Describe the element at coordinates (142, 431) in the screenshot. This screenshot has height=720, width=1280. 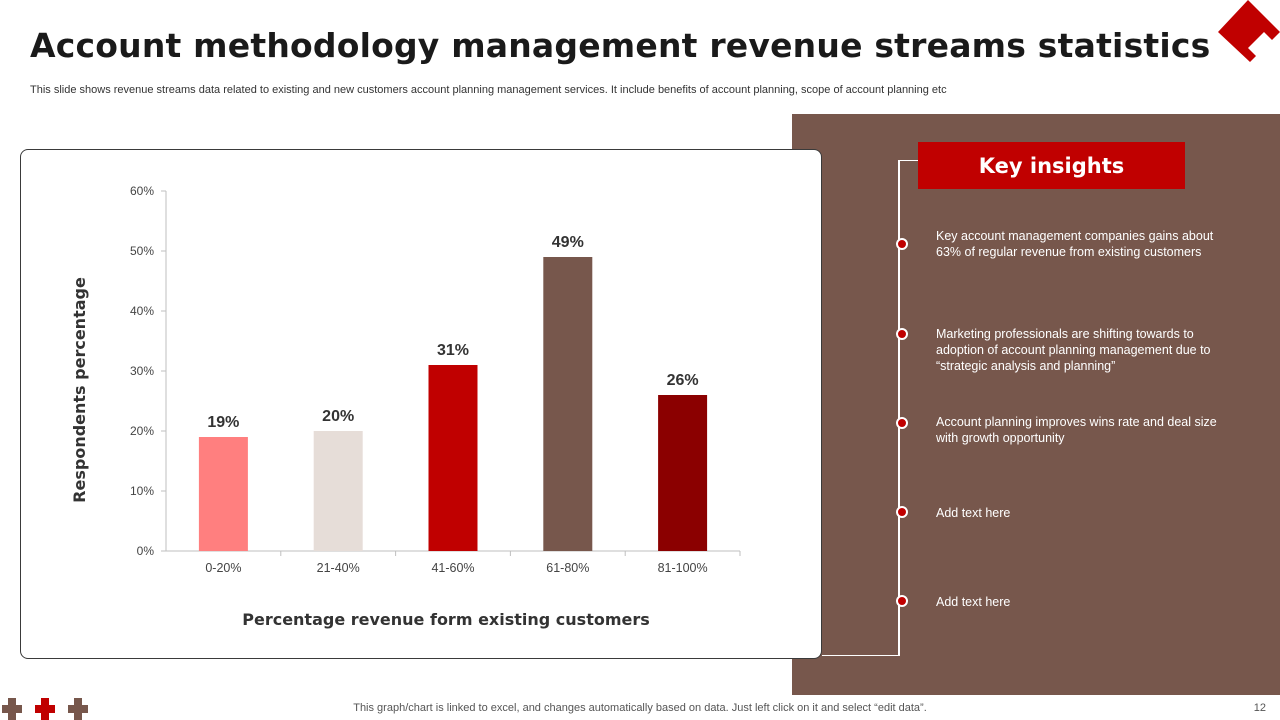
I see `y-tick-label: 20%` at that location.